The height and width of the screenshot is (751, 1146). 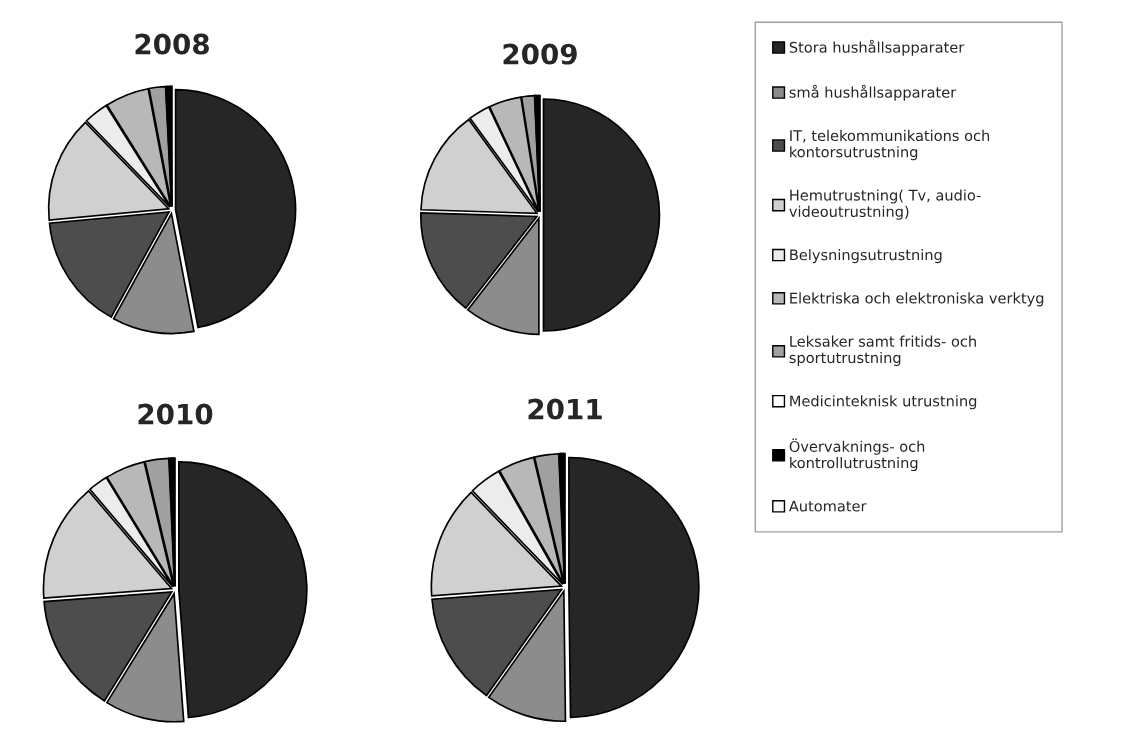 What do you see at coordinates (883, 402) in the screenshot?
I see `legend-label: Medicinteknisk utrustning` at bounding box center [883, 402].